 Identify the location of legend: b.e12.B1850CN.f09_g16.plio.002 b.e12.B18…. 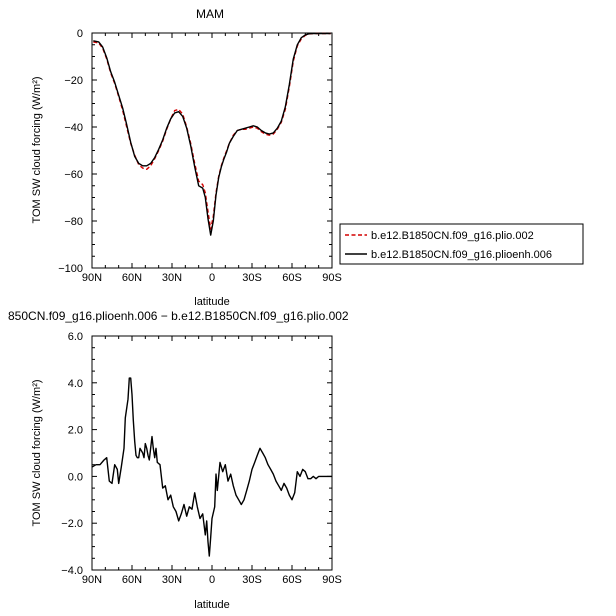
(461, 244).